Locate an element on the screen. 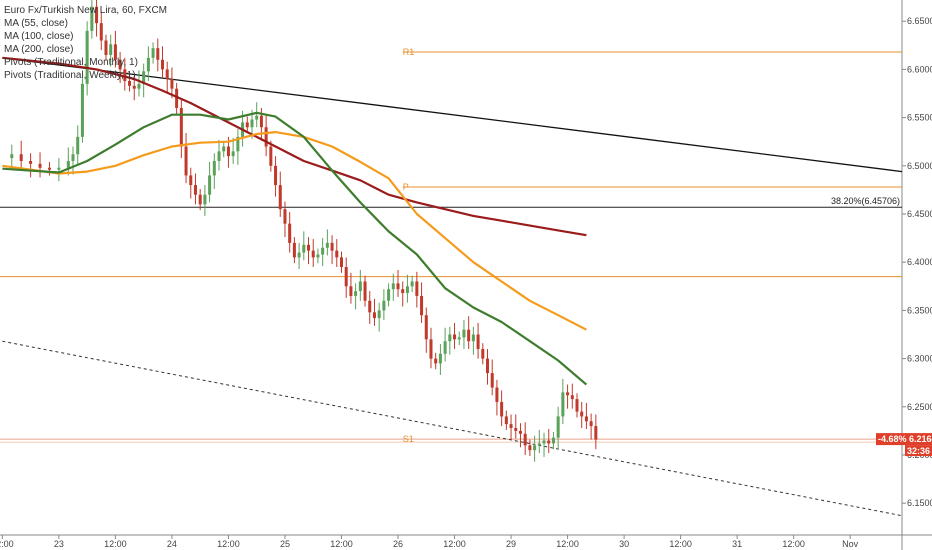  y-tick-label: 6.45000 is located at coordinates (919, 214).